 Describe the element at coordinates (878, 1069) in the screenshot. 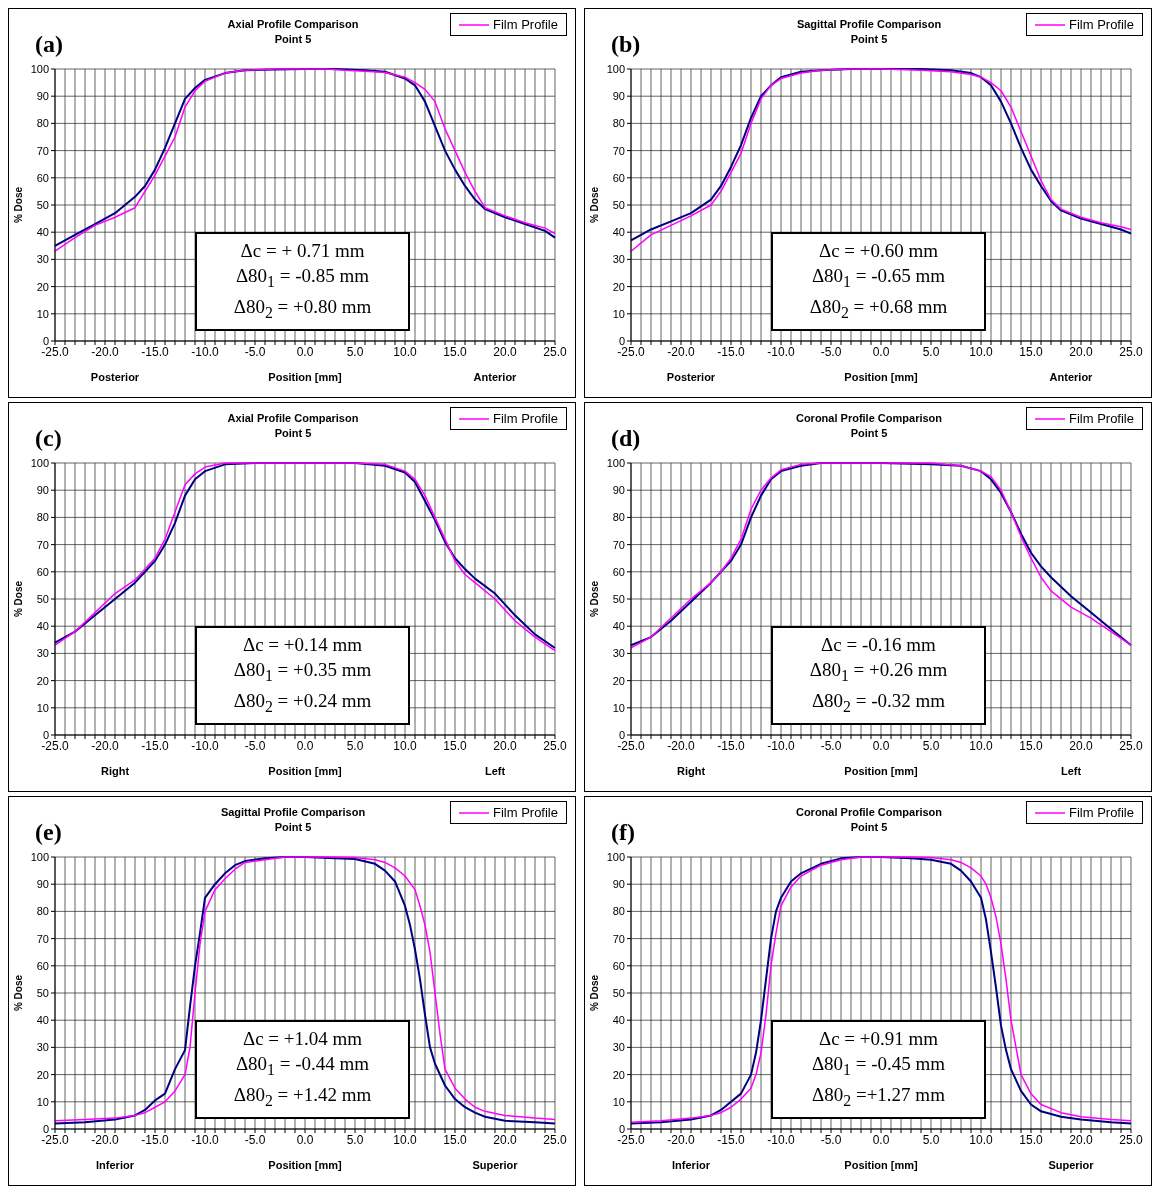

I see `text-box: Δc = +0.91 mm Δ80$_{1}$ = -0.45 mm Δ80$_{2}$ =+1.27 mm` at that location.